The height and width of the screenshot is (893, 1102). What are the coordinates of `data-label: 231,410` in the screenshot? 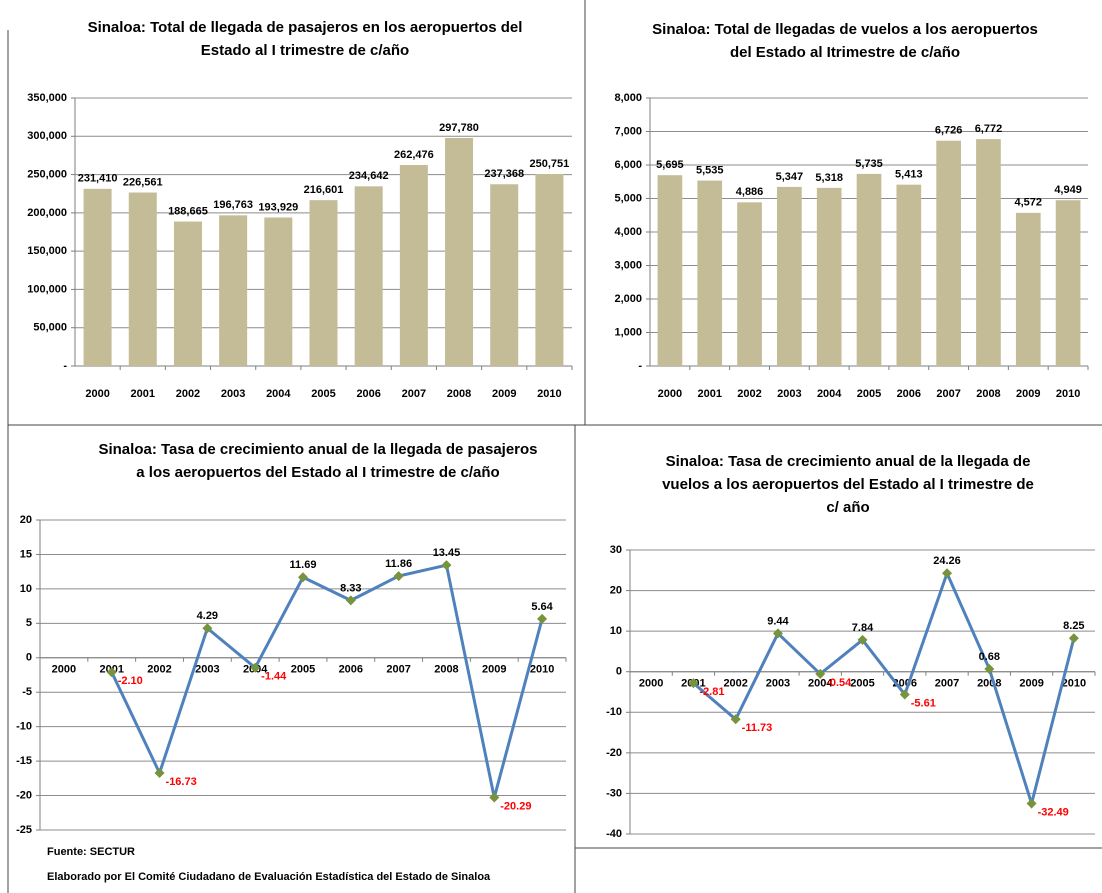 It's located at (98, 179).